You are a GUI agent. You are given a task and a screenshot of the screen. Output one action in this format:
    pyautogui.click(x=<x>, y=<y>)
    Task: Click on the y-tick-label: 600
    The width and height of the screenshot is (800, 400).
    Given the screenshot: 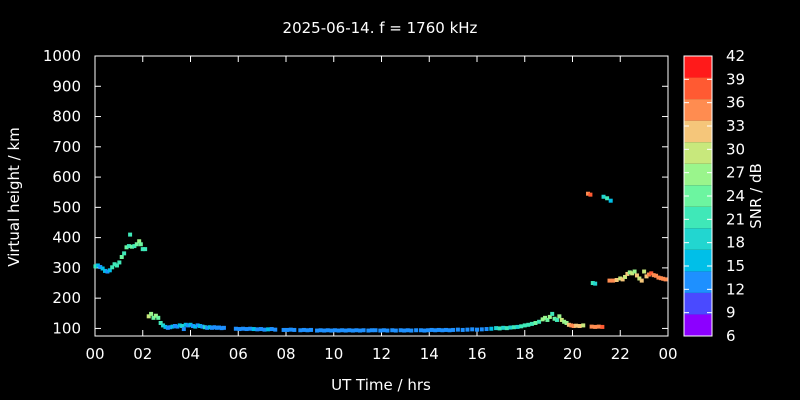 What is the action you would take?
    pyautogui.click(x=66, y=177)
    